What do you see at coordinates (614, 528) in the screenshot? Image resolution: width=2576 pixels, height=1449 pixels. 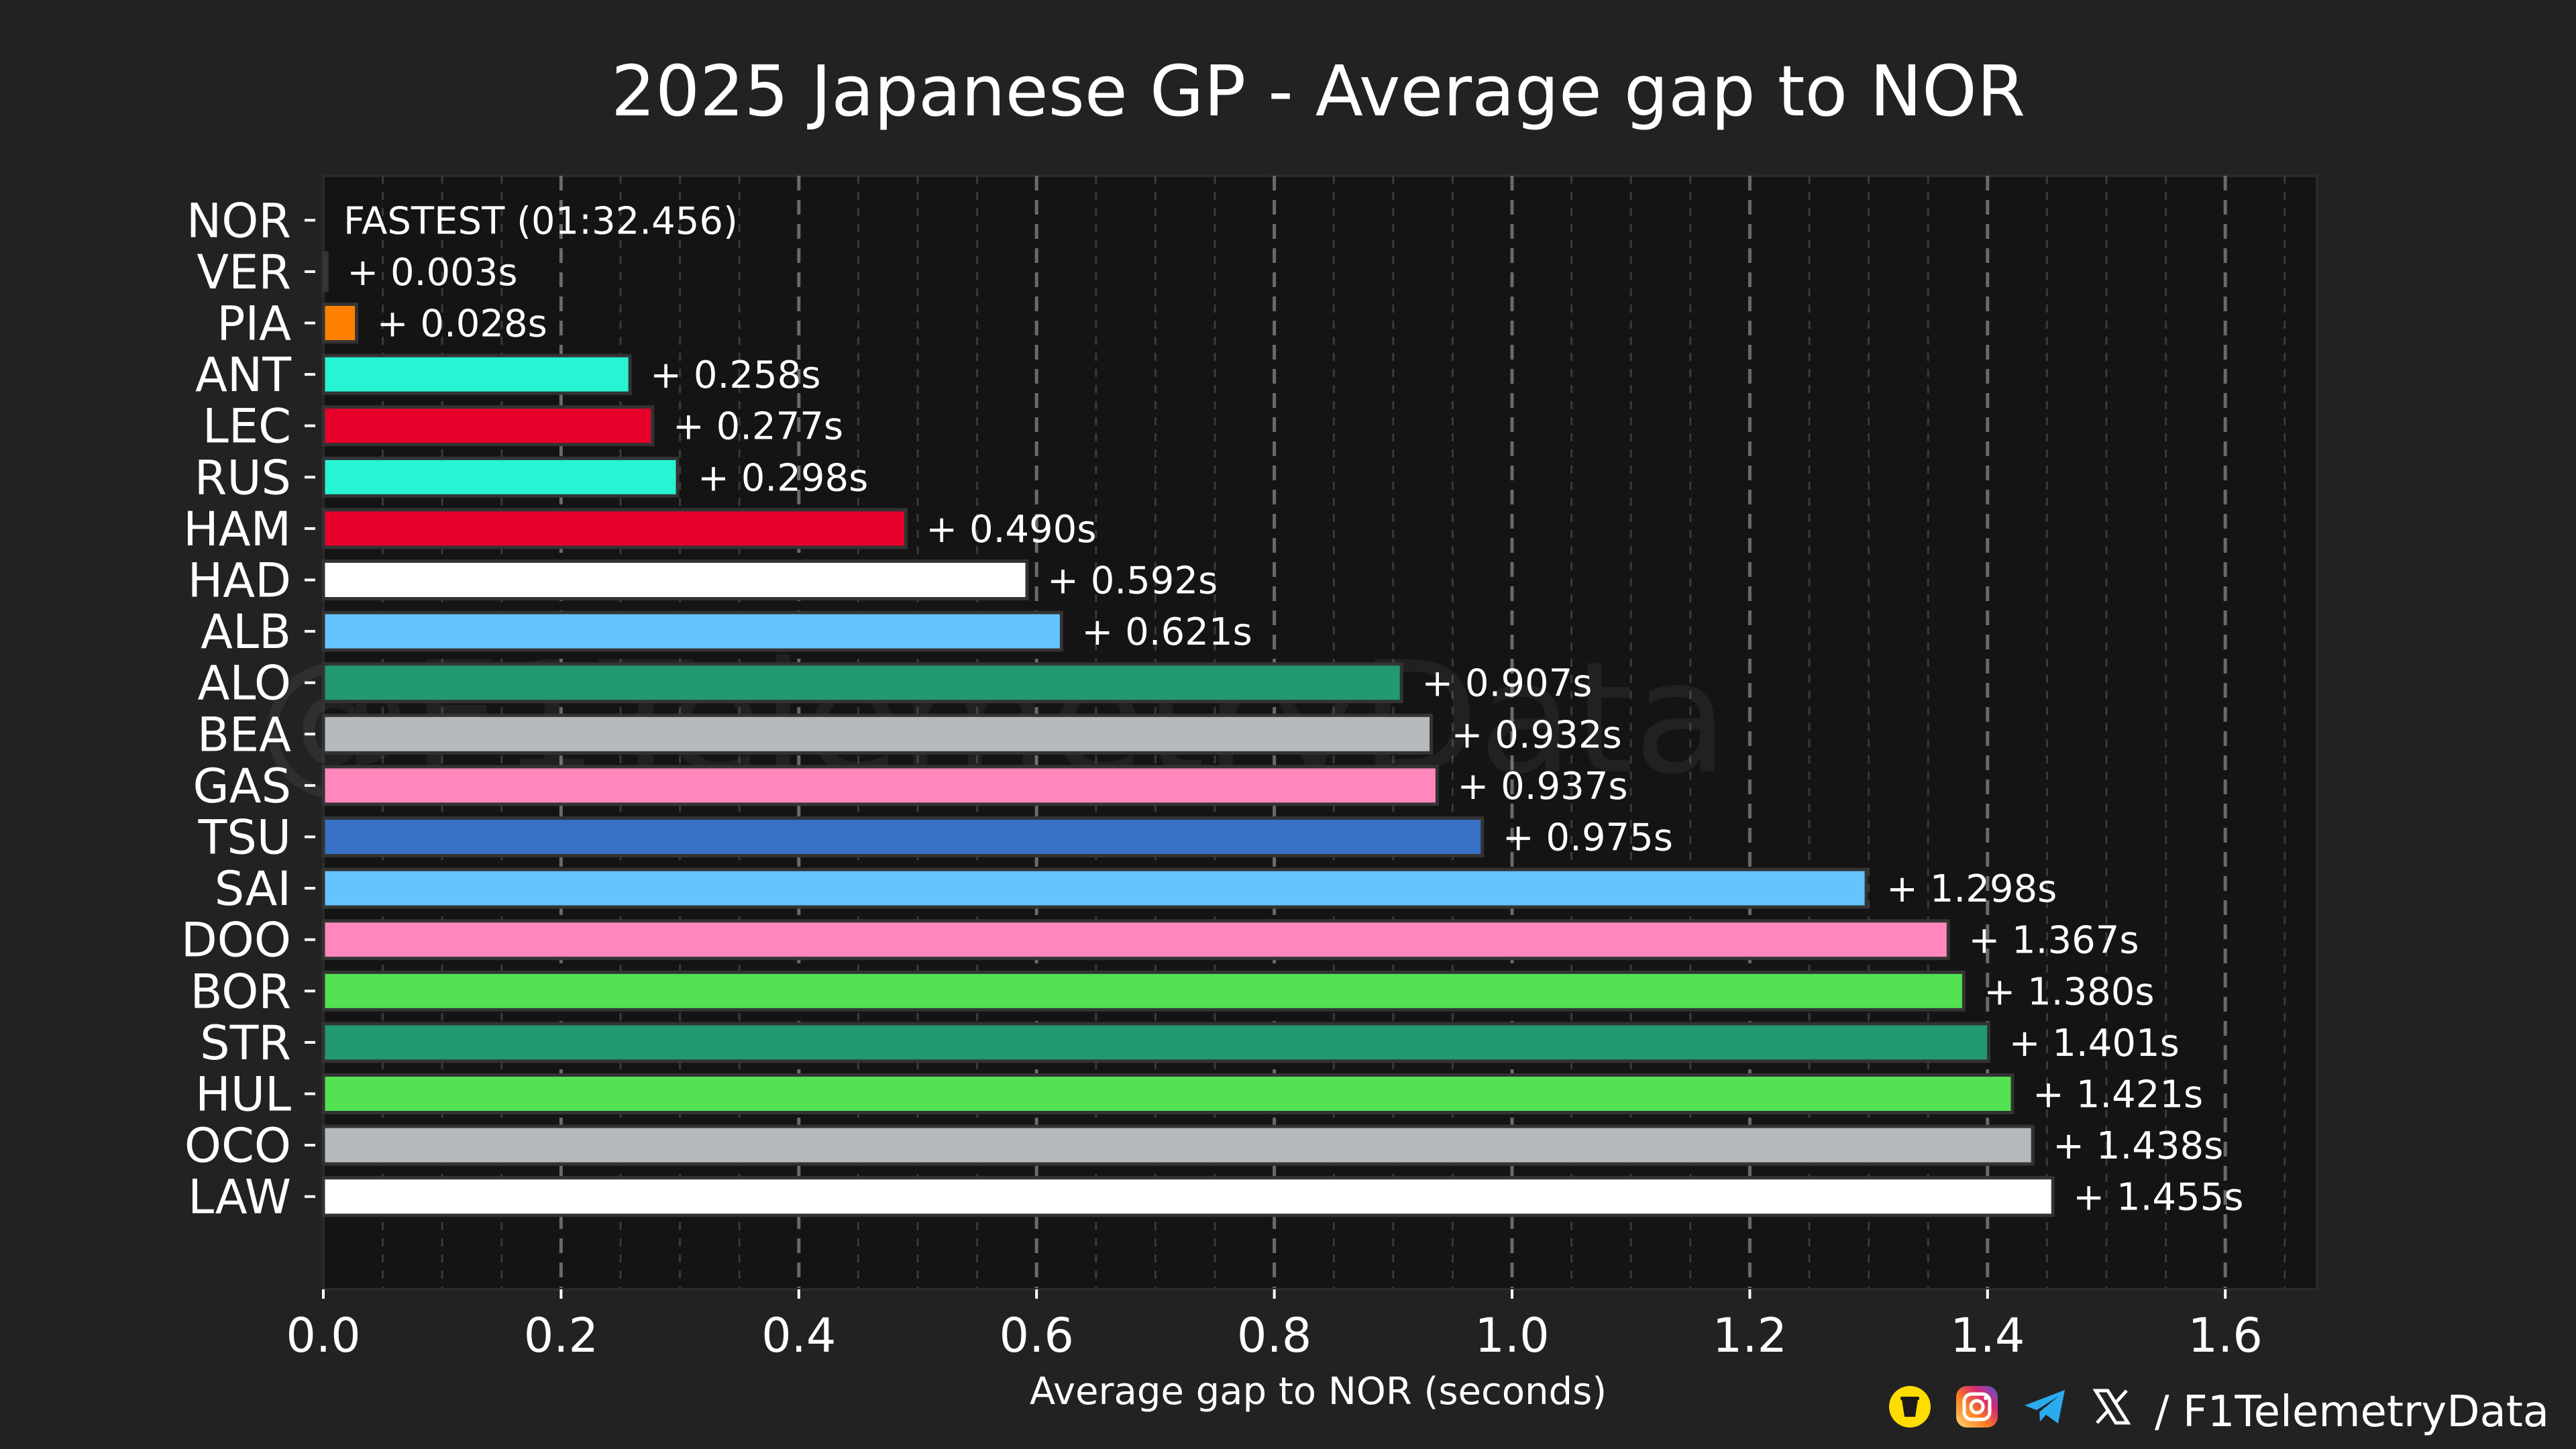 I see `bar-ham` at bounding box center [614, 528].